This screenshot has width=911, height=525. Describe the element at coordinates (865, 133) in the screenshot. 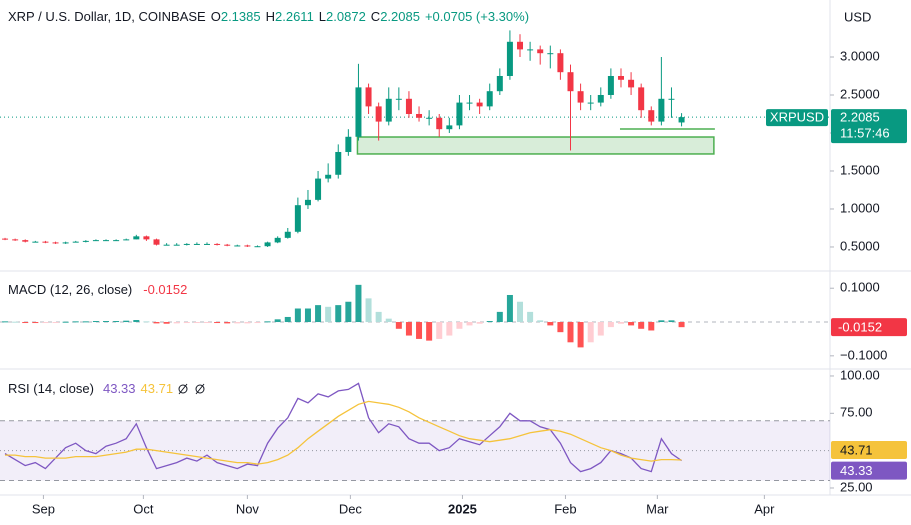

I see `countdown: 11:57:46` at that location.